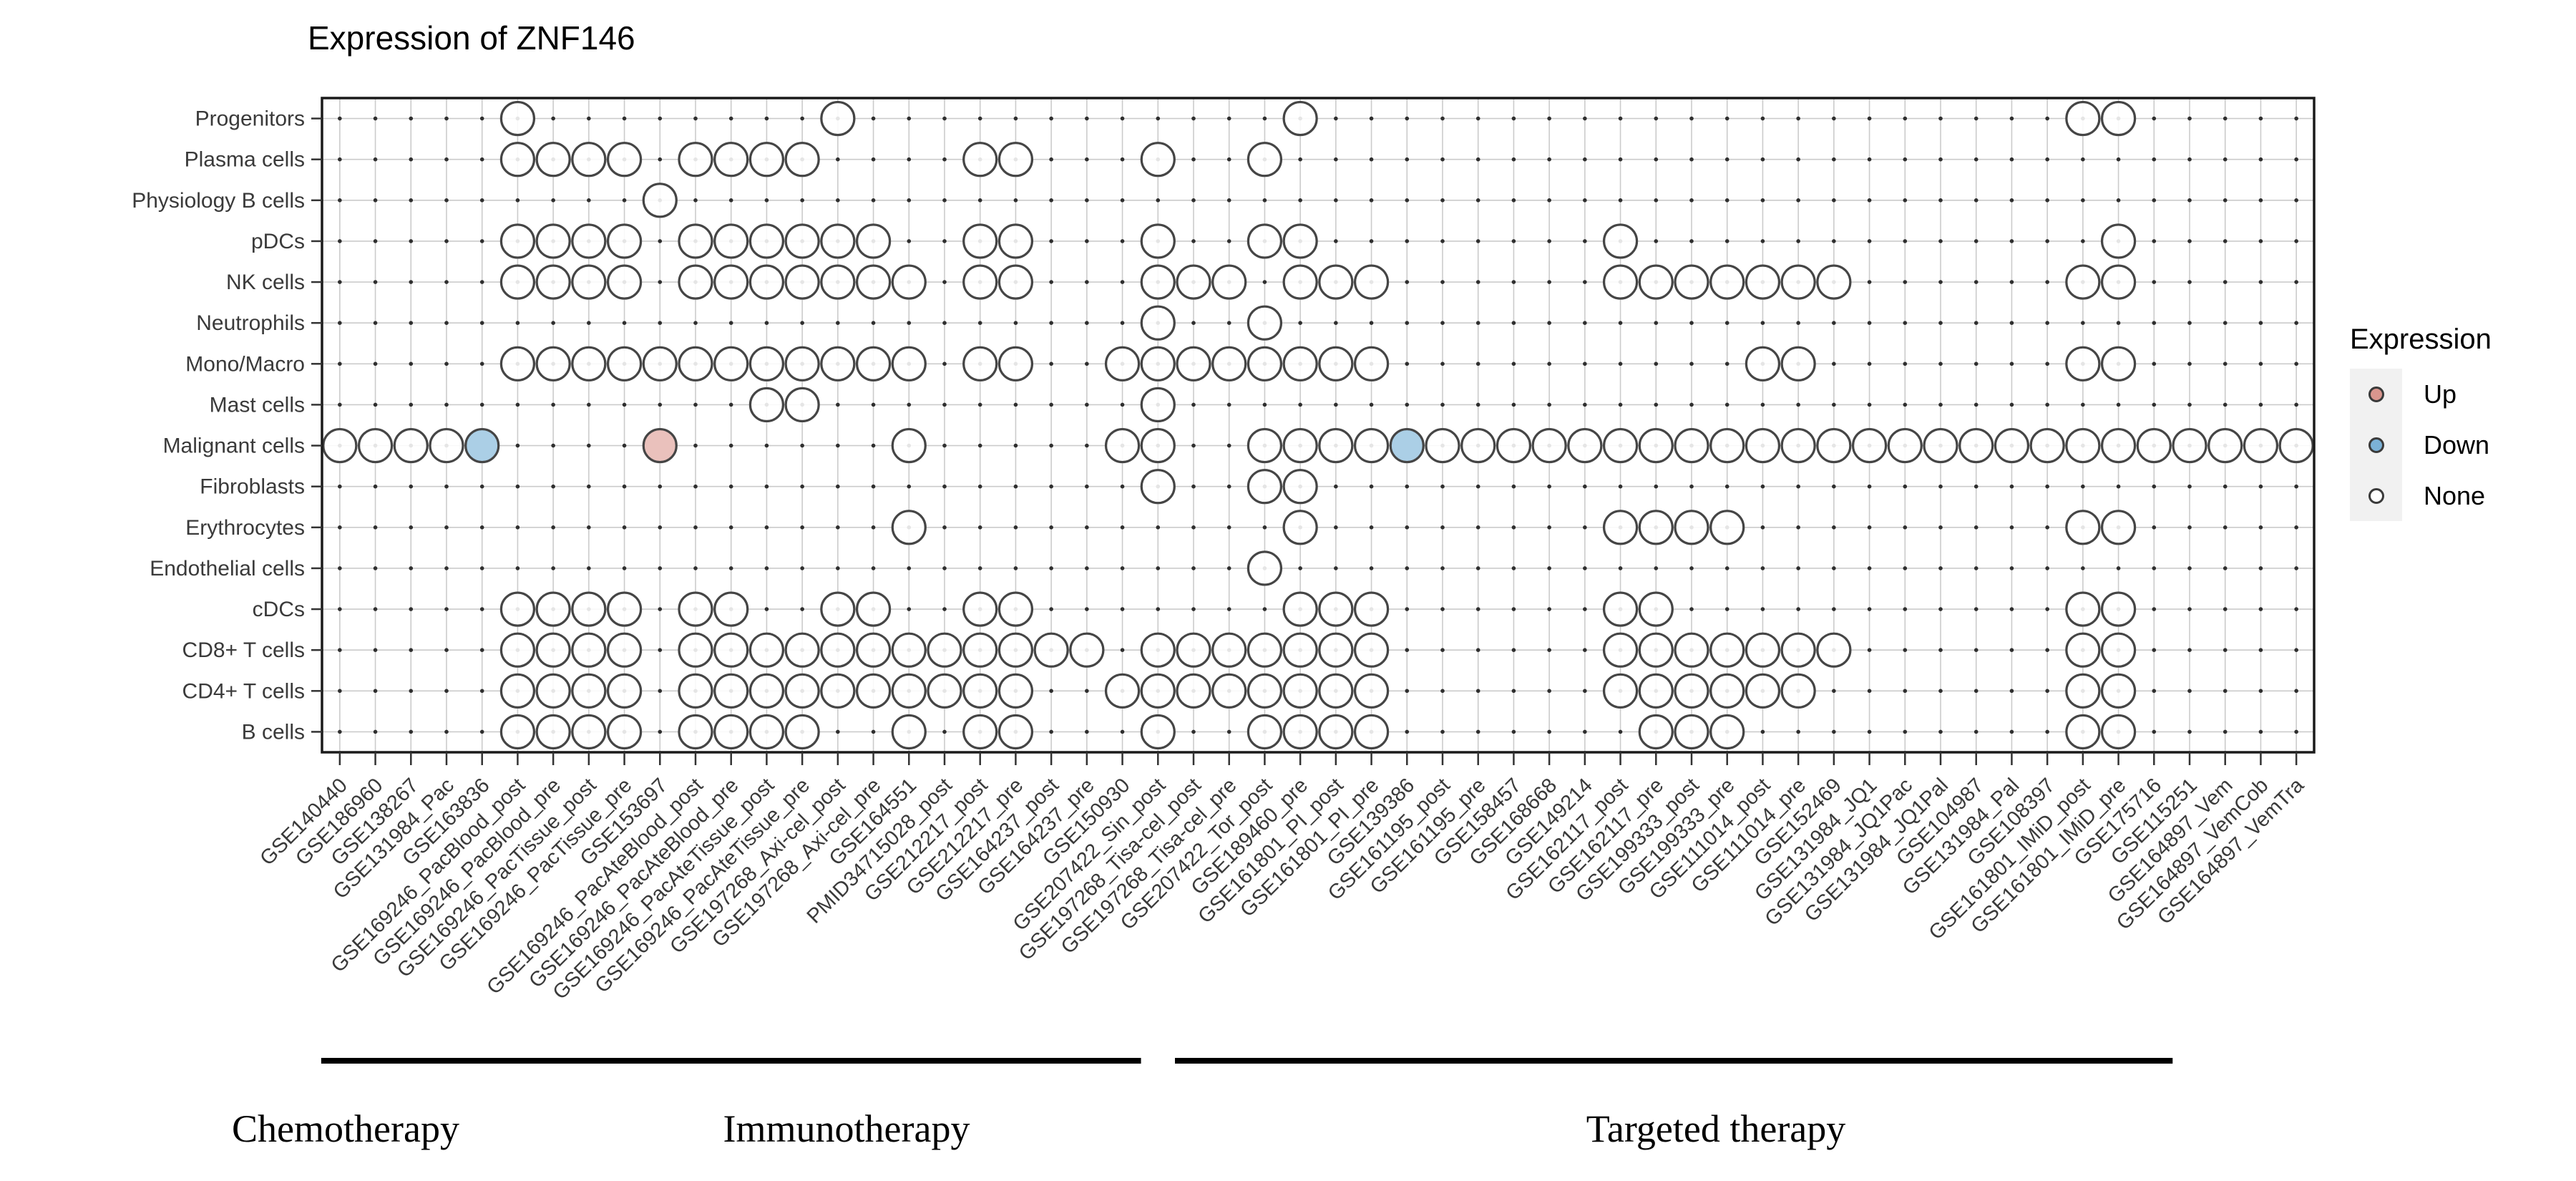 This screenshot has height=1181, width=2576. Describe the element at coordinates (257, 405) in the screenshot. I see `y-axis-label: Mast cells` at that location.